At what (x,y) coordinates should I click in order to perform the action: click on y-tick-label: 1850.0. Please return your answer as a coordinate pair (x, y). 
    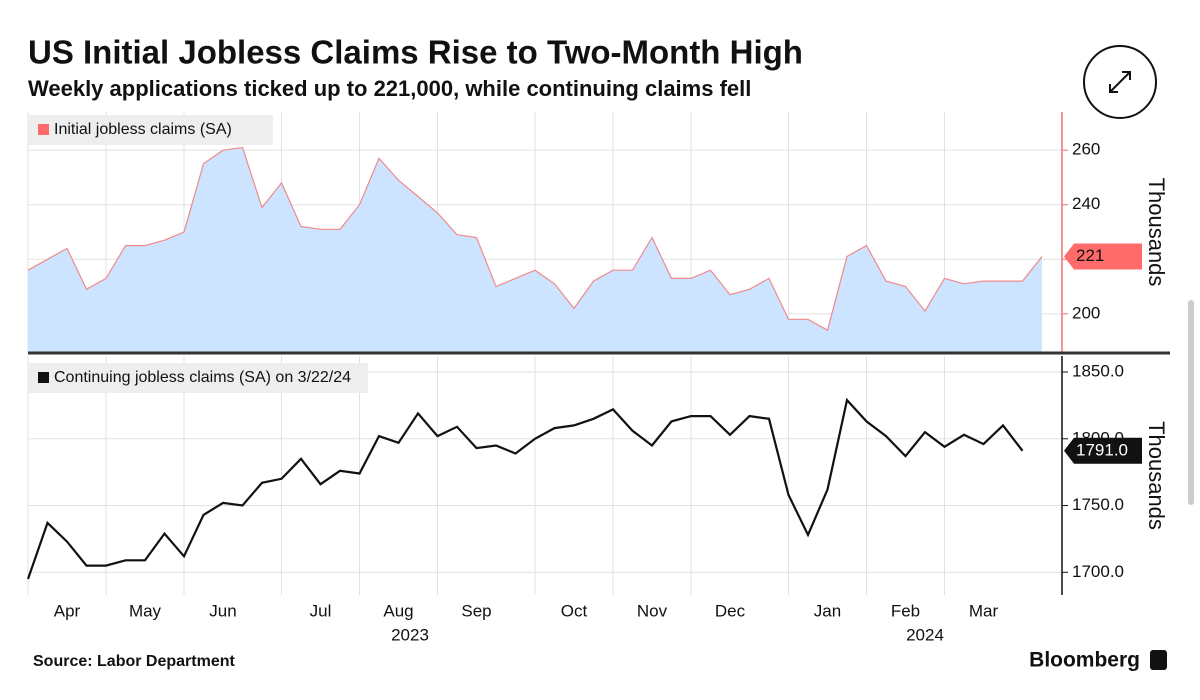
    Looking at the image, I should click on (1098, 371).